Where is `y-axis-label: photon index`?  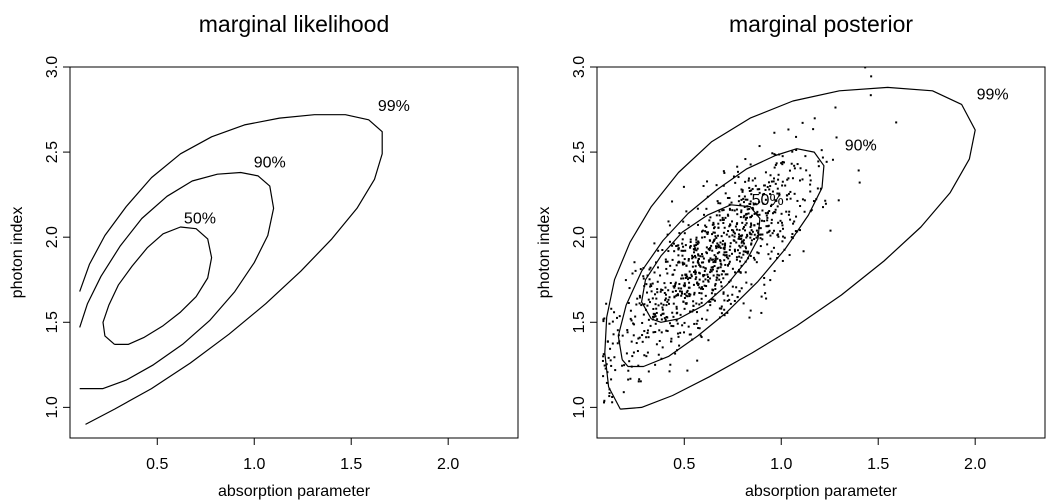
y-axis-label: photon index is located at coordinates (17, 253).